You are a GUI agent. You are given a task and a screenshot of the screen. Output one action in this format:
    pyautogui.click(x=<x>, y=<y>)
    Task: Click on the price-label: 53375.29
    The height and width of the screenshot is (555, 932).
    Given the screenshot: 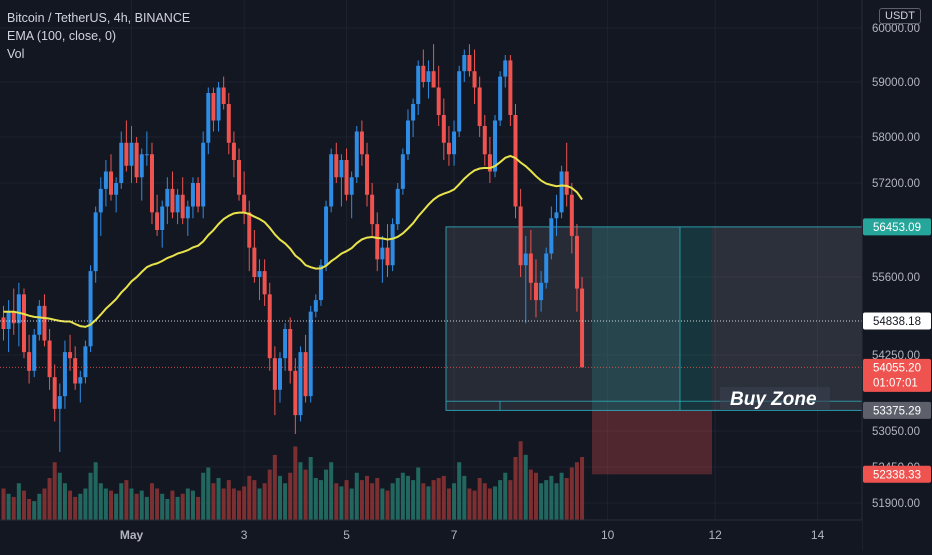 What is the action you would take?
    pyautogui.click(x=897, y=411)
    